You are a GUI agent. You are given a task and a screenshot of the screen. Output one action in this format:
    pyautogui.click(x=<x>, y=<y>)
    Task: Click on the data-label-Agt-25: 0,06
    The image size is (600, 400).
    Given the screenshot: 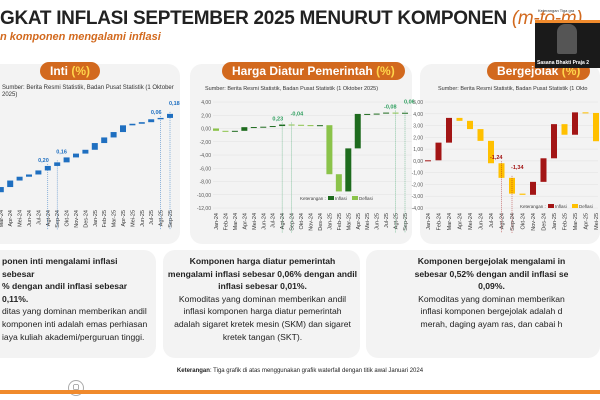 What is the action you would take?
    pyautogui.click(x=156, y=113)
    